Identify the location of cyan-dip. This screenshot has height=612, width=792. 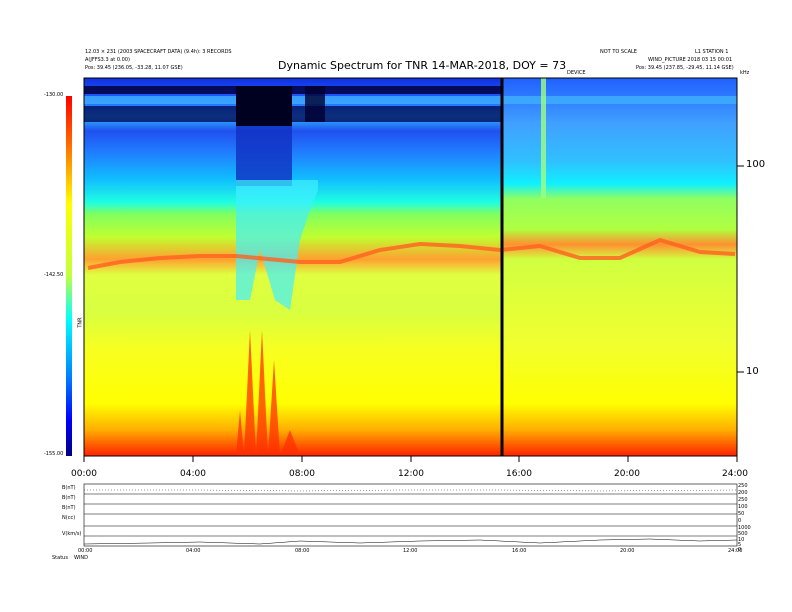
(277, 245).